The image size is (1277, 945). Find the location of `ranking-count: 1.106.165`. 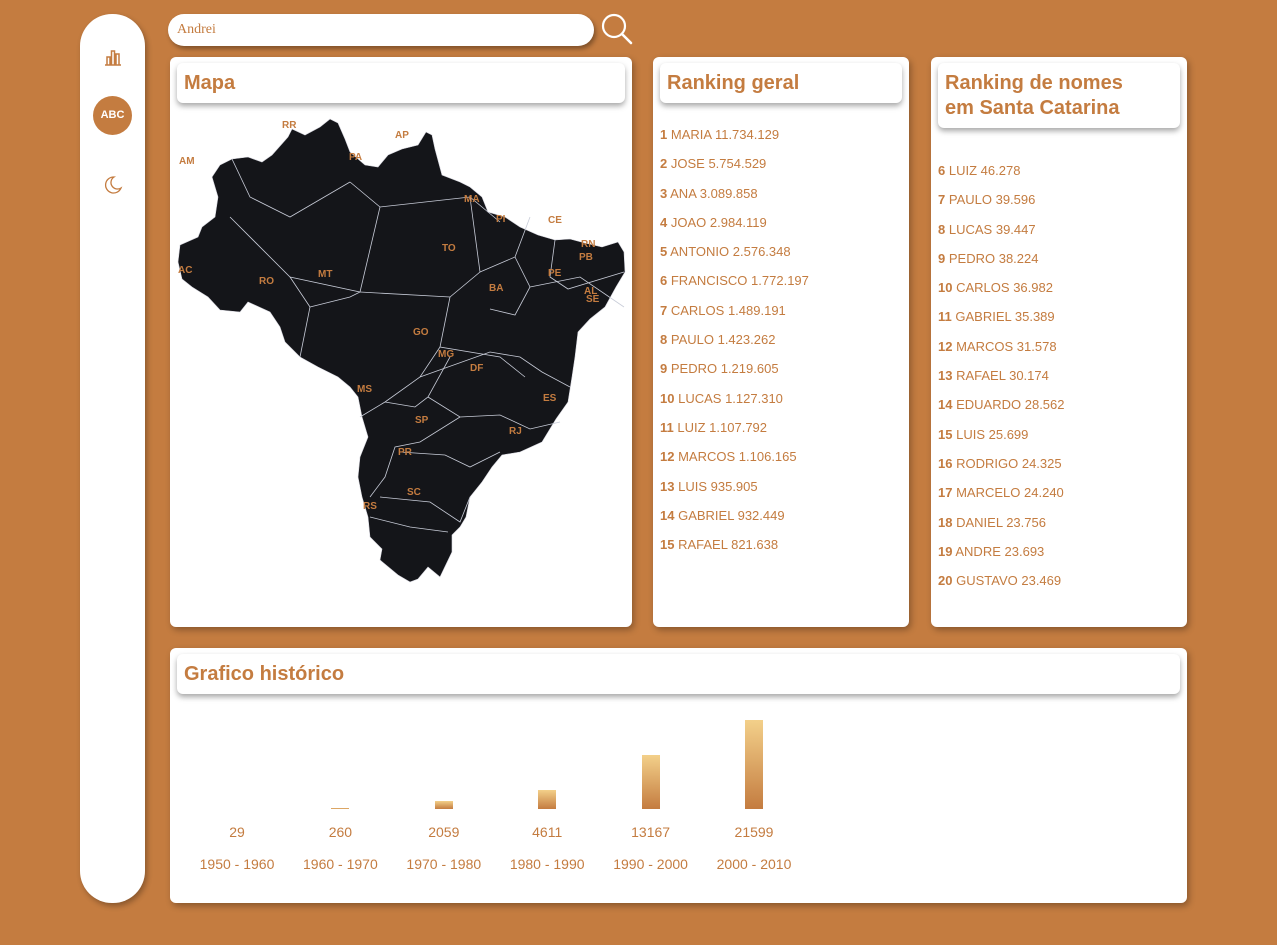

ranking-count: 1.106.165 is located at coordinates (767, 457).